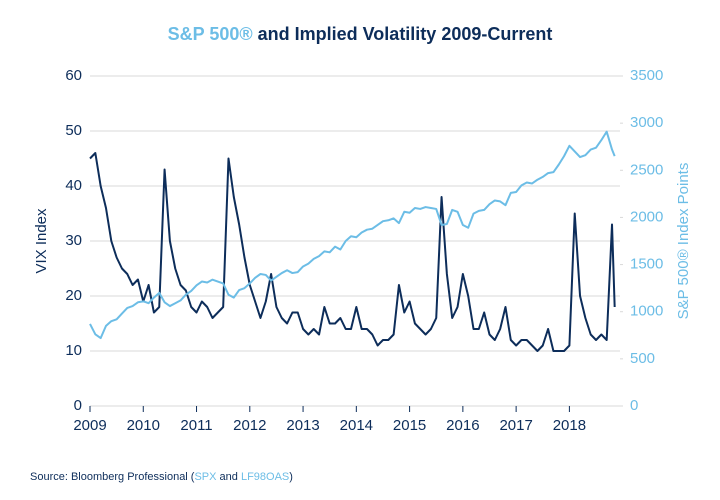 The image size is (720, 500). I want to click on y-axis-label: VIX Index, so click(41, 241).